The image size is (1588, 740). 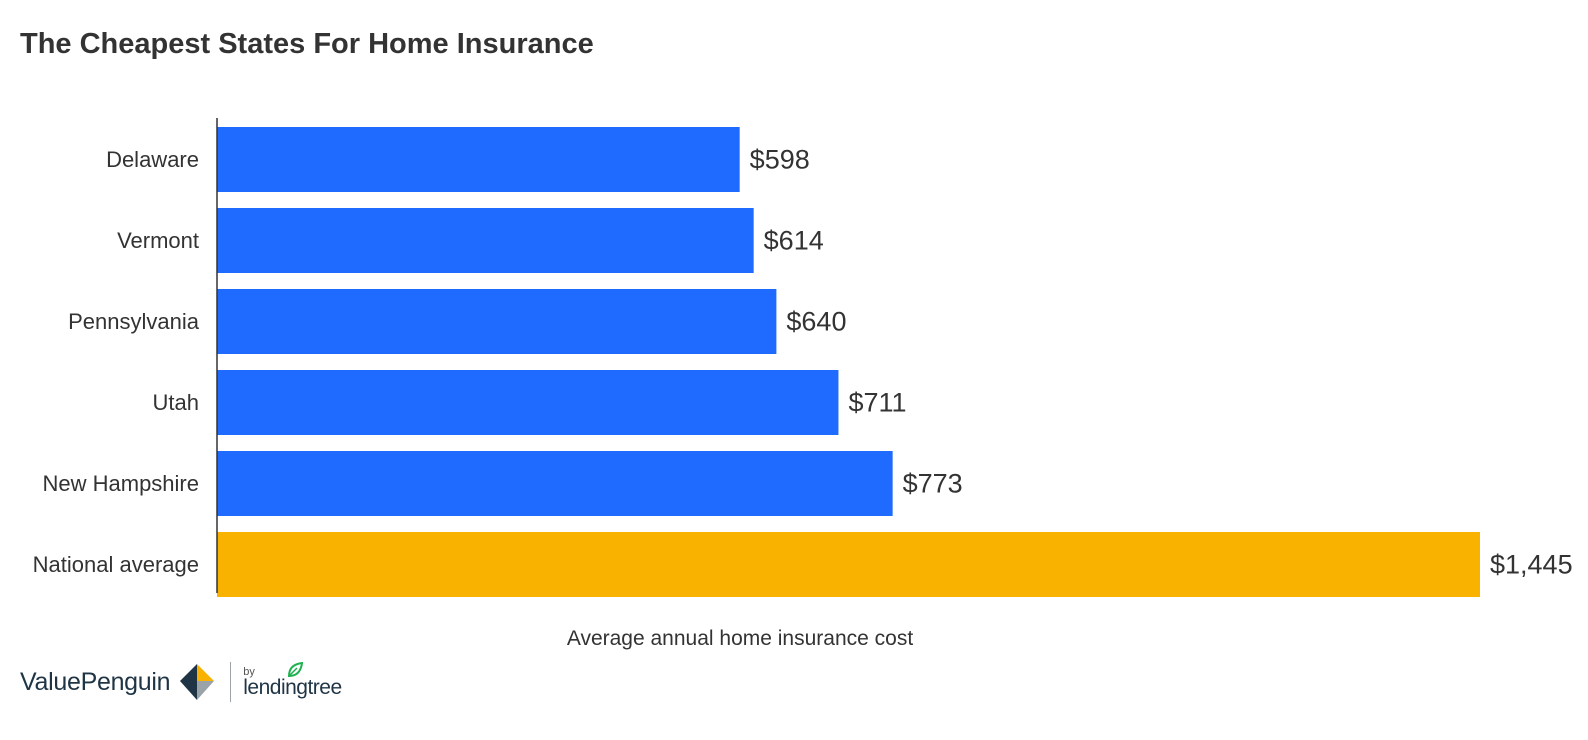 I want to click on value-label: $640, so click(x=816, y=322).